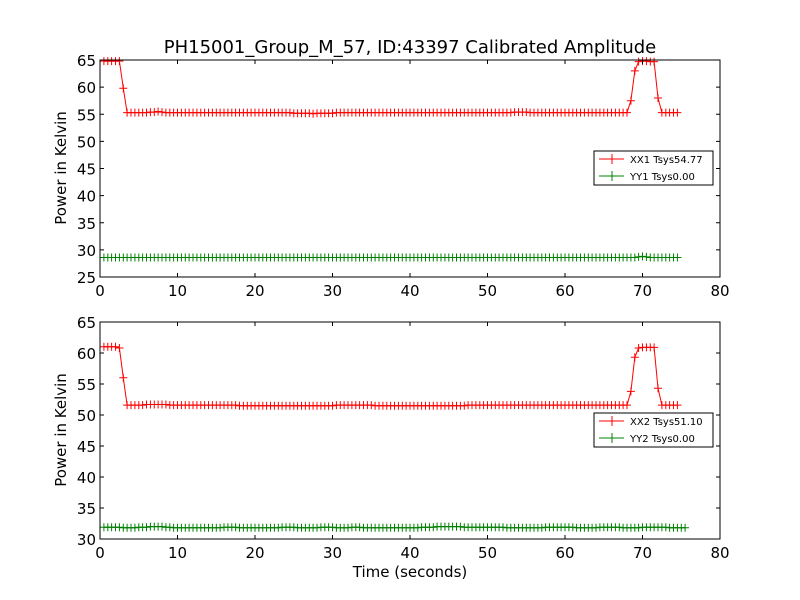 This screenshot has height=600, width=800. Describe the element at coordinates (177, 291) in the screenshot. I see `top-x-tick-label: 10` at that location.